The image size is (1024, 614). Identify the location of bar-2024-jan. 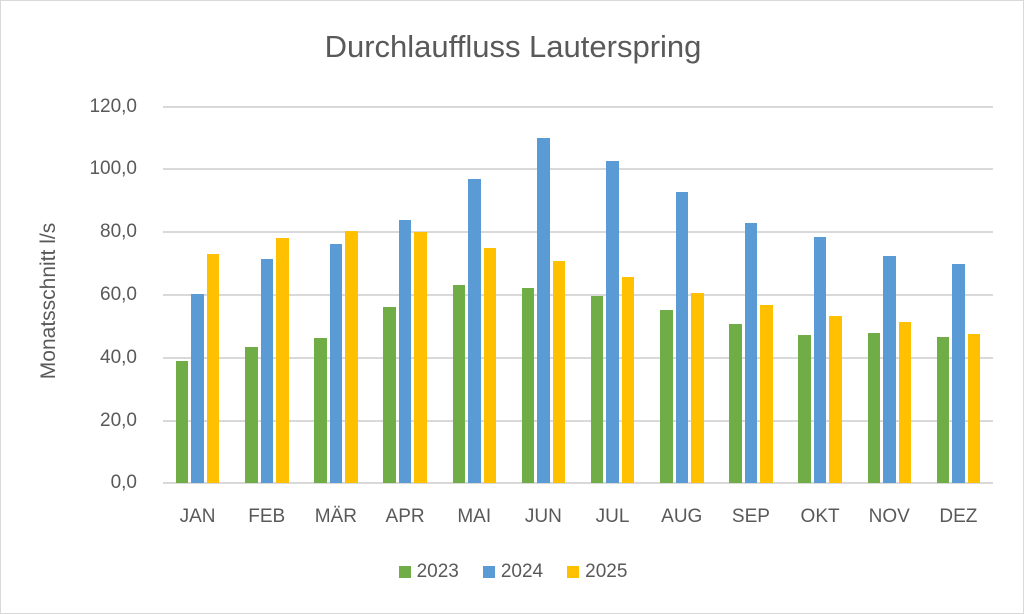
(197, 388).